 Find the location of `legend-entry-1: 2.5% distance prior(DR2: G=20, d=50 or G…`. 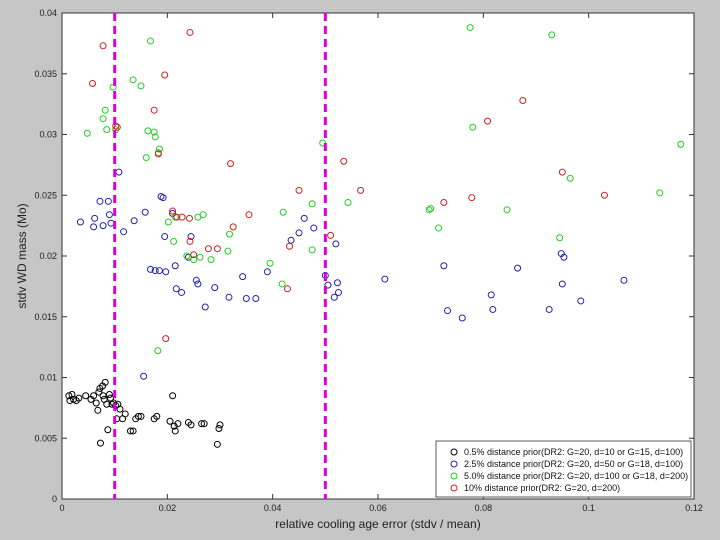

legend-entry-1: 2.5% distance prior(DR2: G=20, d=50 or G… is located at coordinates (573, 464).